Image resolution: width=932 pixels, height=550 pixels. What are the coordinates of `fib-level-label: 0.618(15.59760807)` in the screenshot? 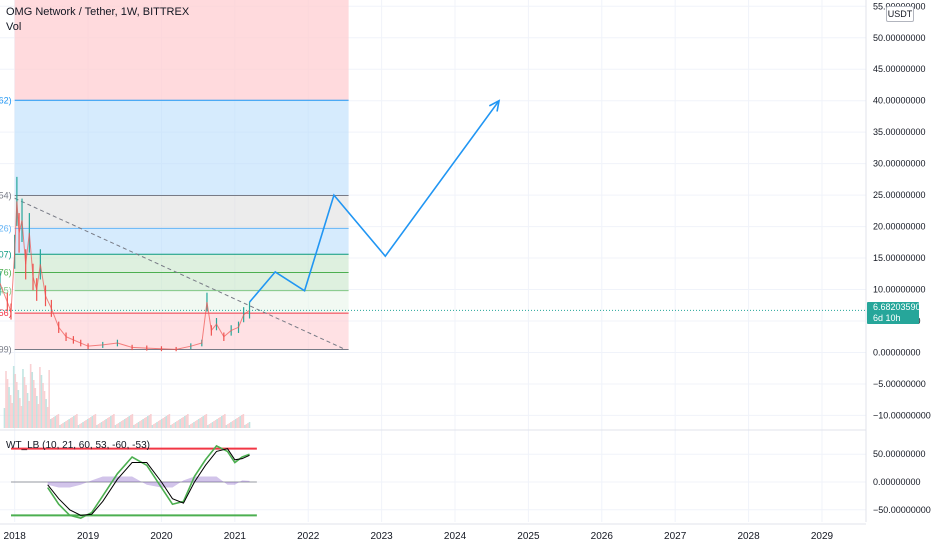 It's located at (6, 254).